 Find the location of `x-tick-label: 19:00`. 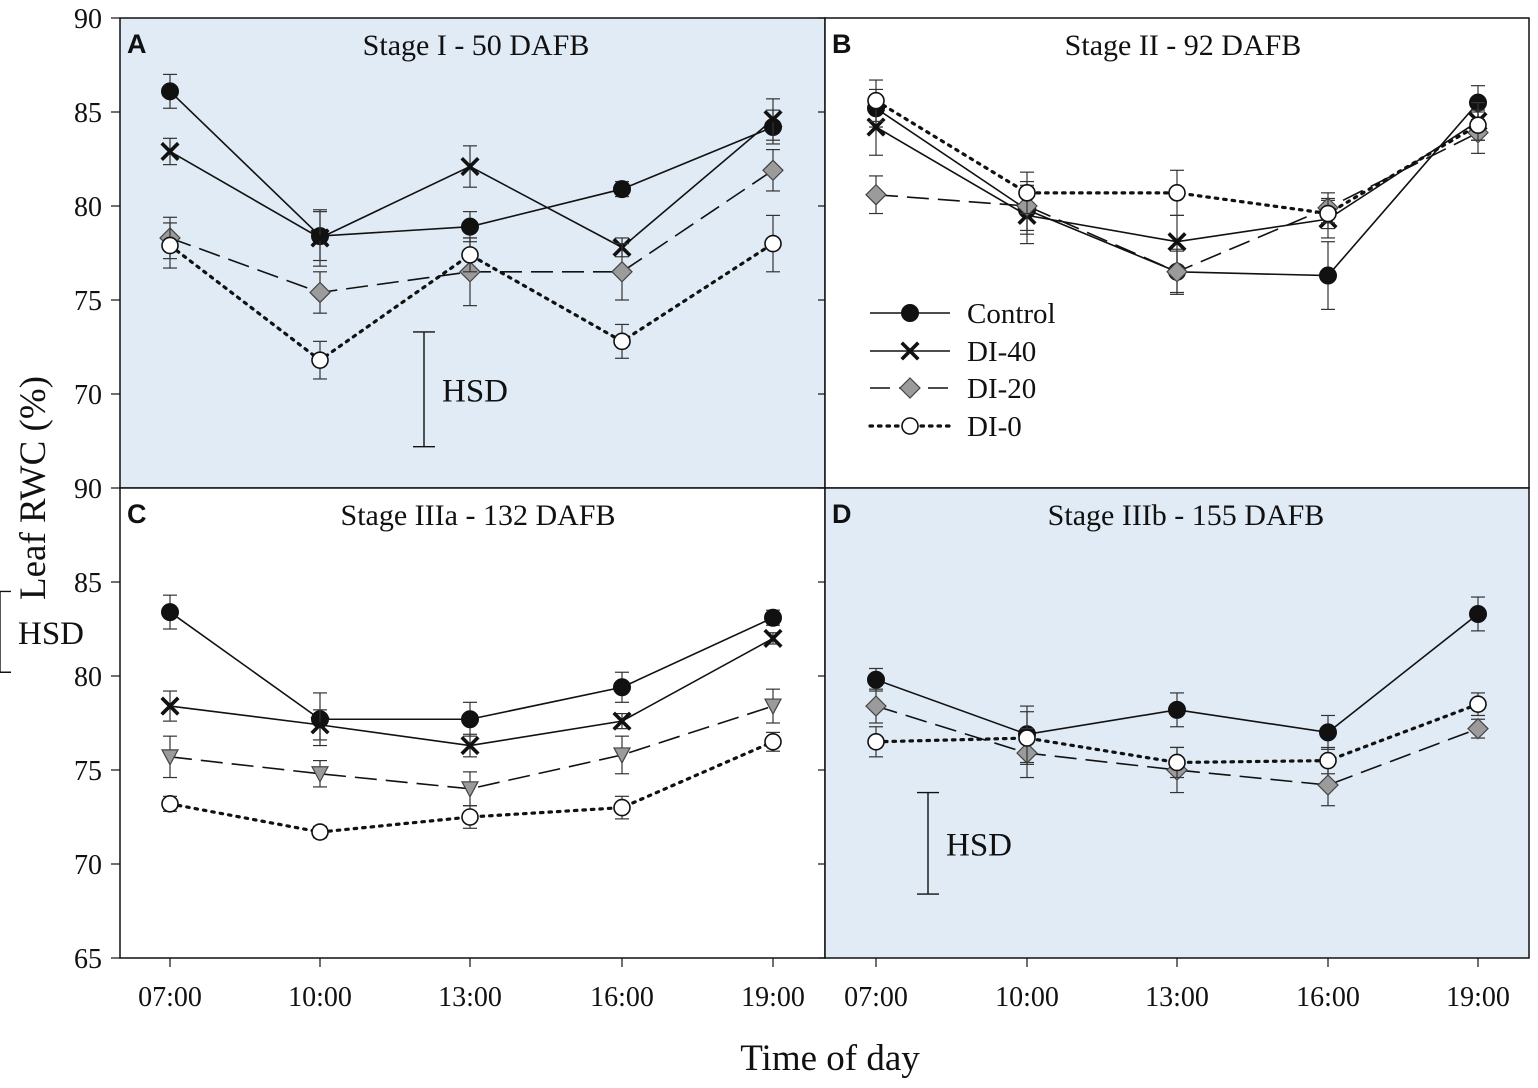

x-tick-label: 19:00 is located at coordinates (1478, 997).